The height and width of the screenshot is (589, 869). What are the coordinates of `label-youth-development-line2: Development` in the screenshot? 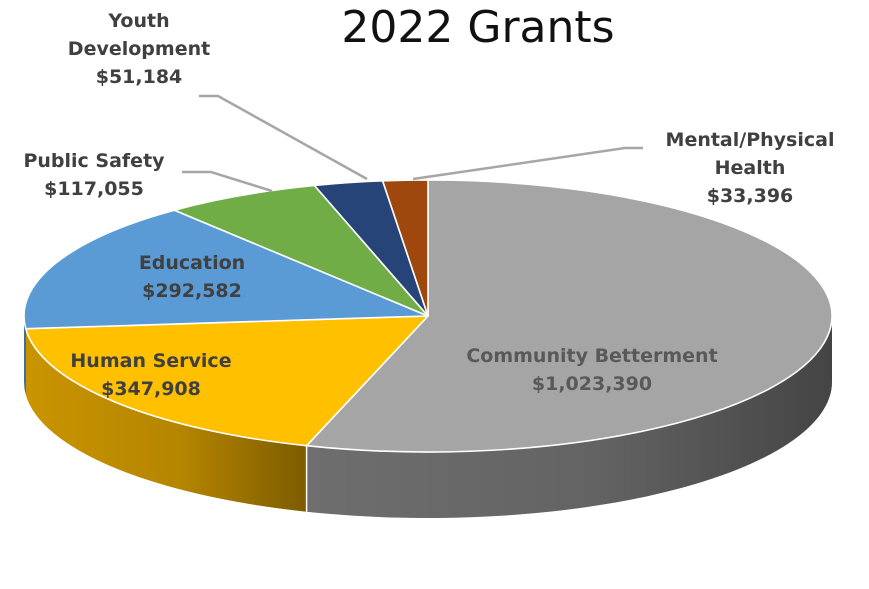 It's located at (139, 49).